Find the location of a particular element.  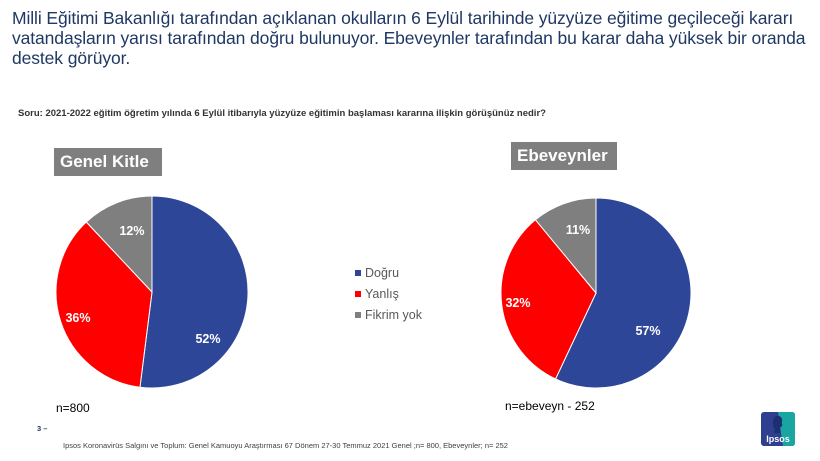

legend-item-yanlis: Yanlış is located at coordinates (388, 293).